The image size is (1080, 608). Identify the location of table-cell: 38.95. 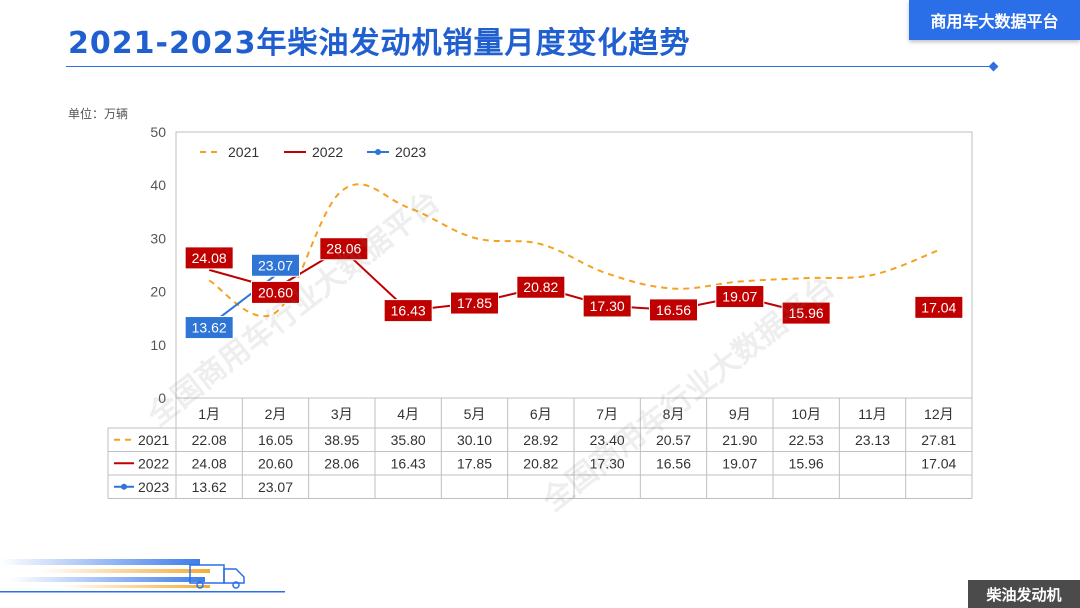
(341, 440).